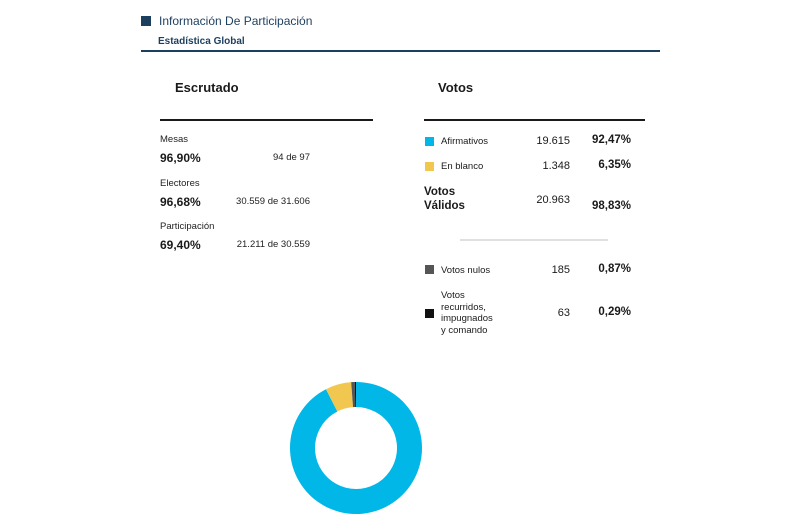 This screenshot has width=800, height=530. What do you see at coordinates (429, 166) in the screenshot?
I see `en-blanco-swatch` at bounding box center [429, 166].